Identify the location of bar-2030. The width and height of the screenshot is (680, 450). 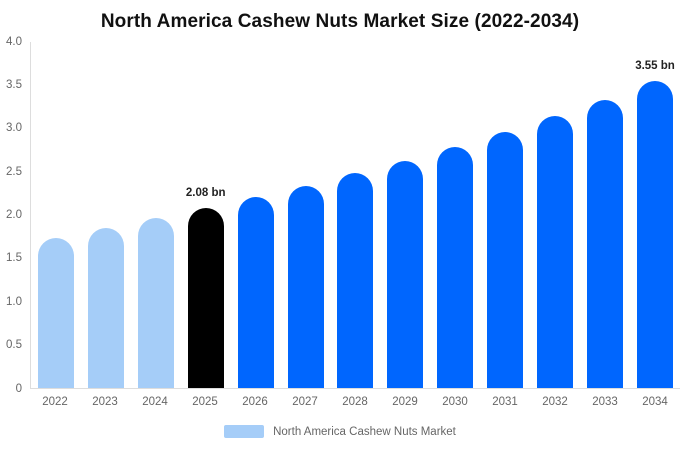
(455, 267).